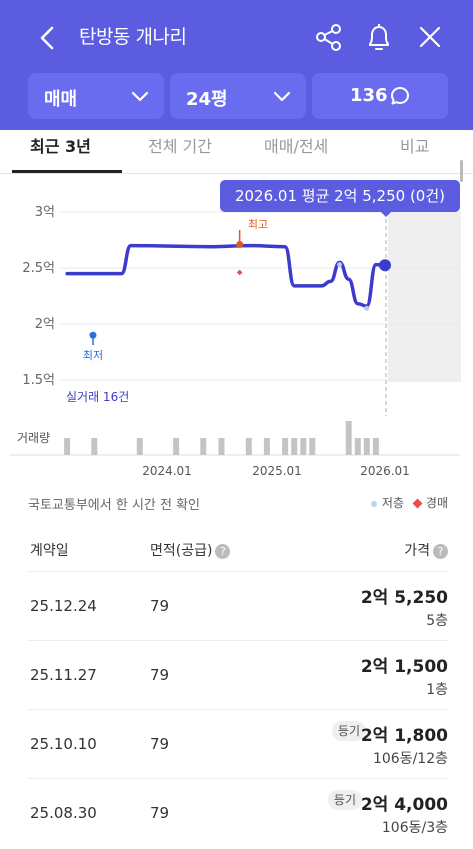  Describe the element at coordinates (328, 37) in the screenshot. I see `share-icon` at that location.